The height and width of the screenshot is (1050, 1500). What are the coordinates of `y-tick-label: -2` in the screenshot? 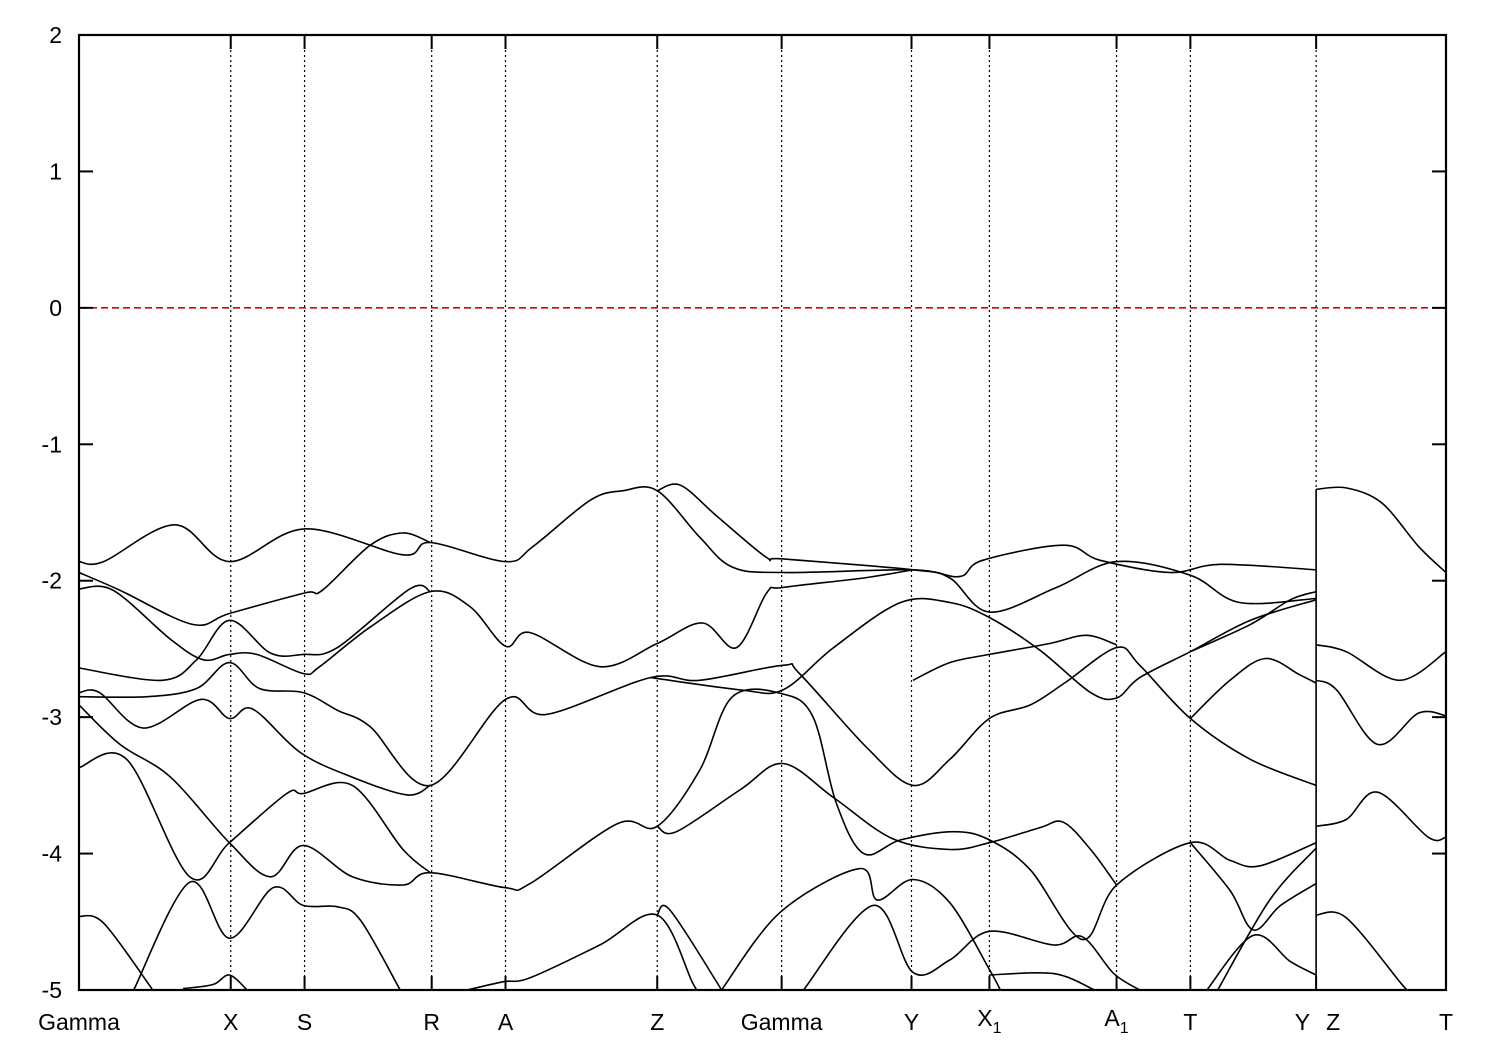 It's located at (52, 581).